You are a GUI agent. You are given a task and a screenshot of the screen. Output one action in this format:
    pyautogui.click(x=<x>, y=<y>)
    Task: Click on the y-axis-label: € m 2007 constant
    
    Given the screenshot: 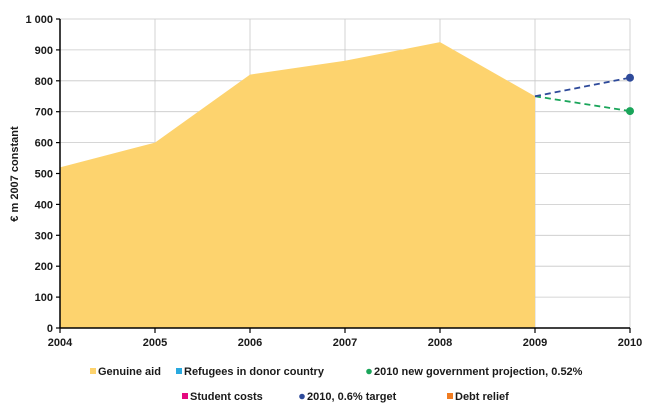 What is the action you would take?
    pyautogui.click(x=15, y=174)
    